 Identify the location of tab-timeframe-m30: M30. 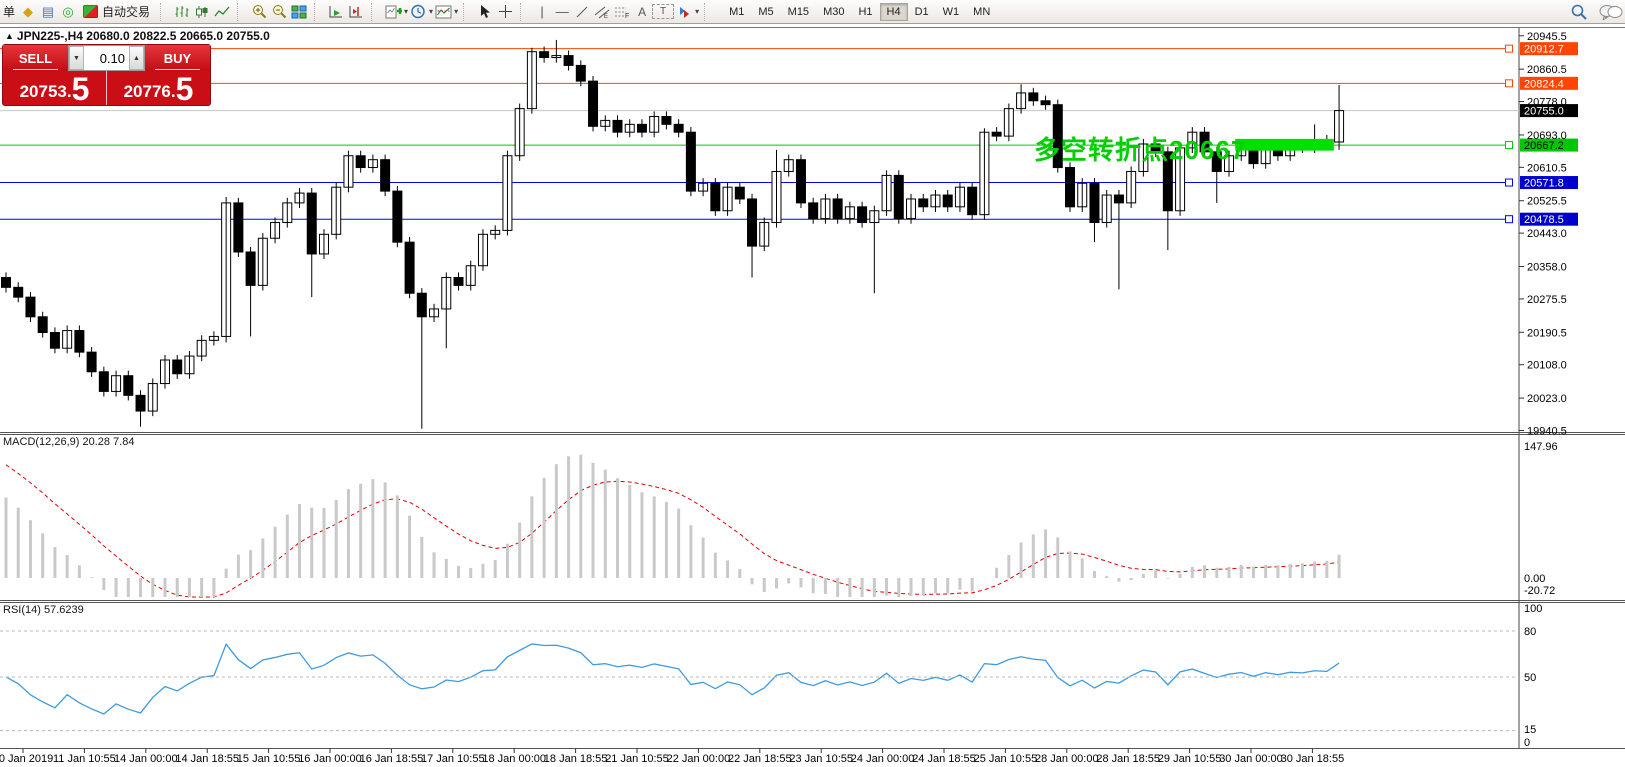
(833, 12).